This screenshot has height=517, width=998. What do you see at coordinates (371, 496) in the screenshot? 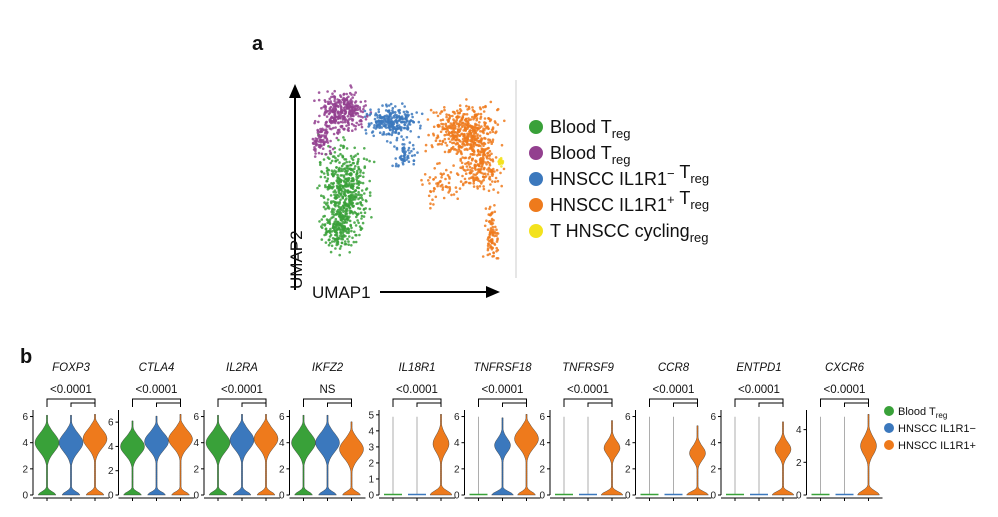
I see `y-tick-label: 0` at bounding box center [371, 496].